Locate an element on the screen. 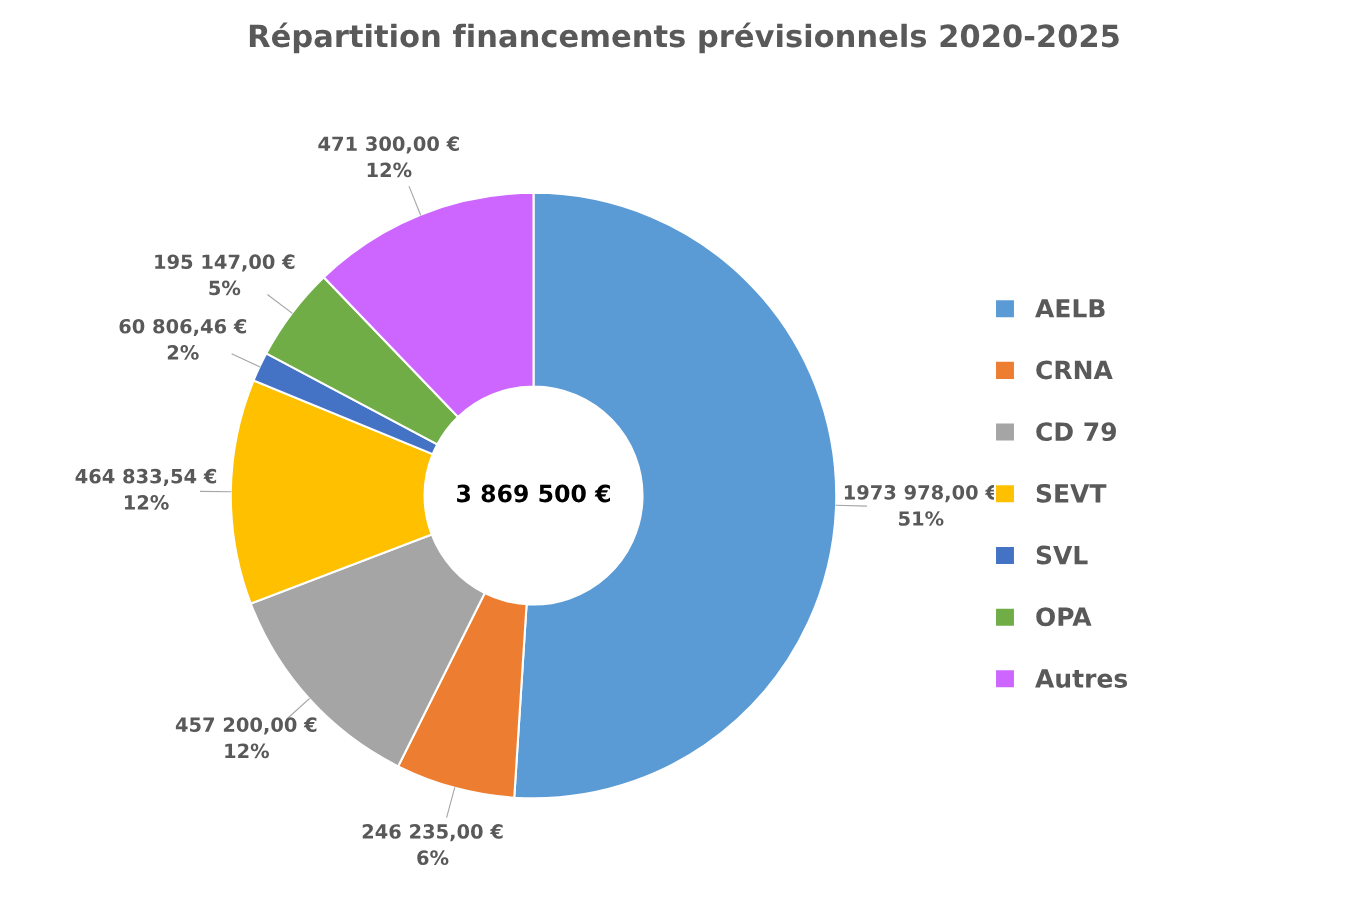 Image resolution: width=1368 pixels, height=901 pixels. legend-label: CRNA is located at coordinates (1074, 370).